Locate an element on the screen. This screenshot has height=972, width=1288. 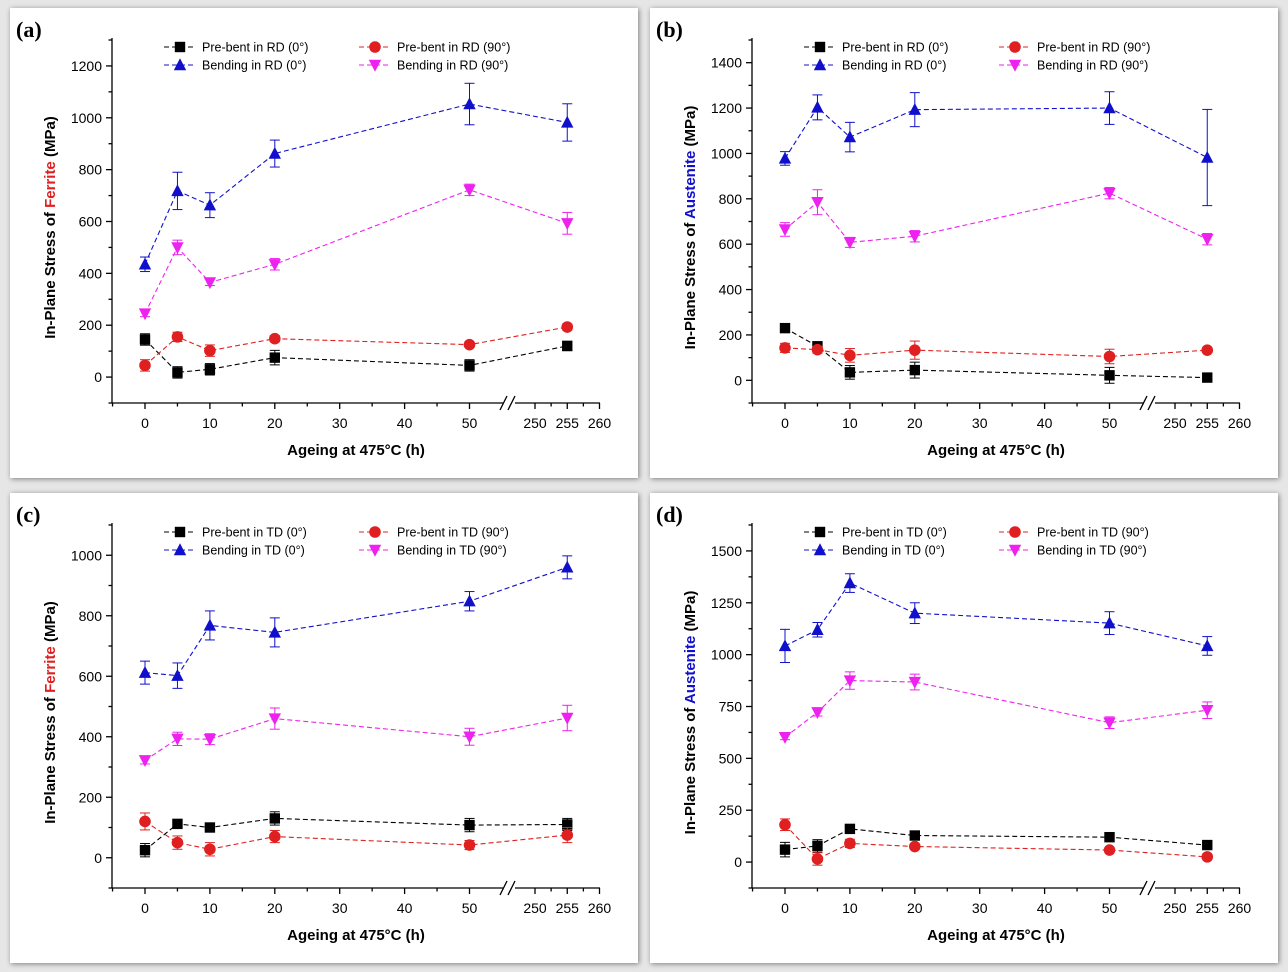
y-tick-label: 200 is located at coordinates (91, 325).